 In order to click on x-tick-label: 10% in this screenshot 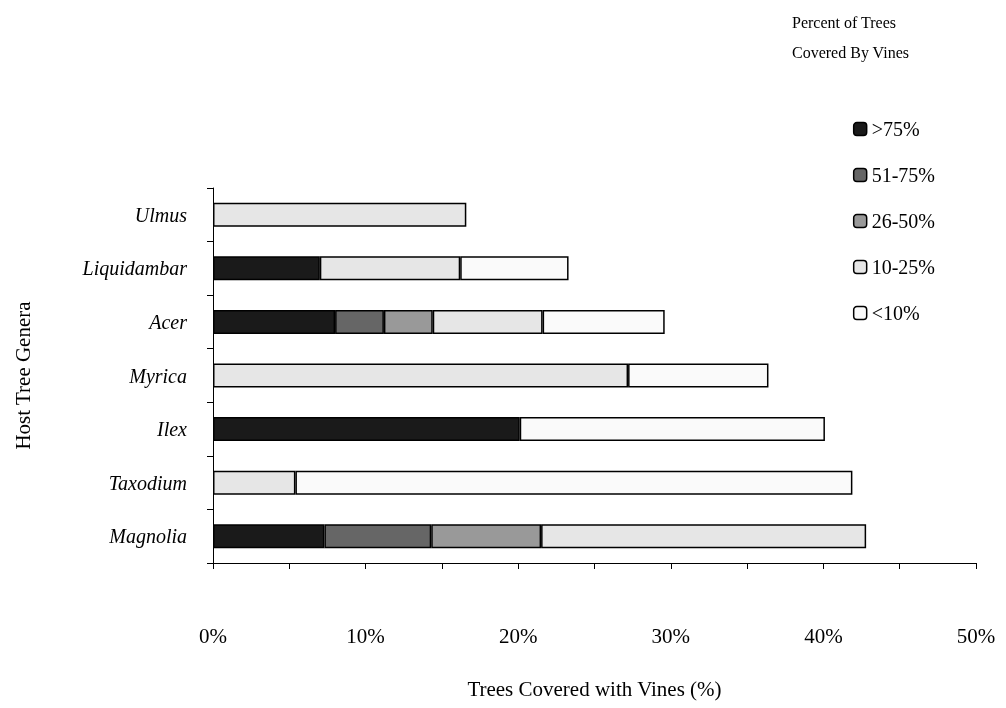, I will do `click(365, 635)`.